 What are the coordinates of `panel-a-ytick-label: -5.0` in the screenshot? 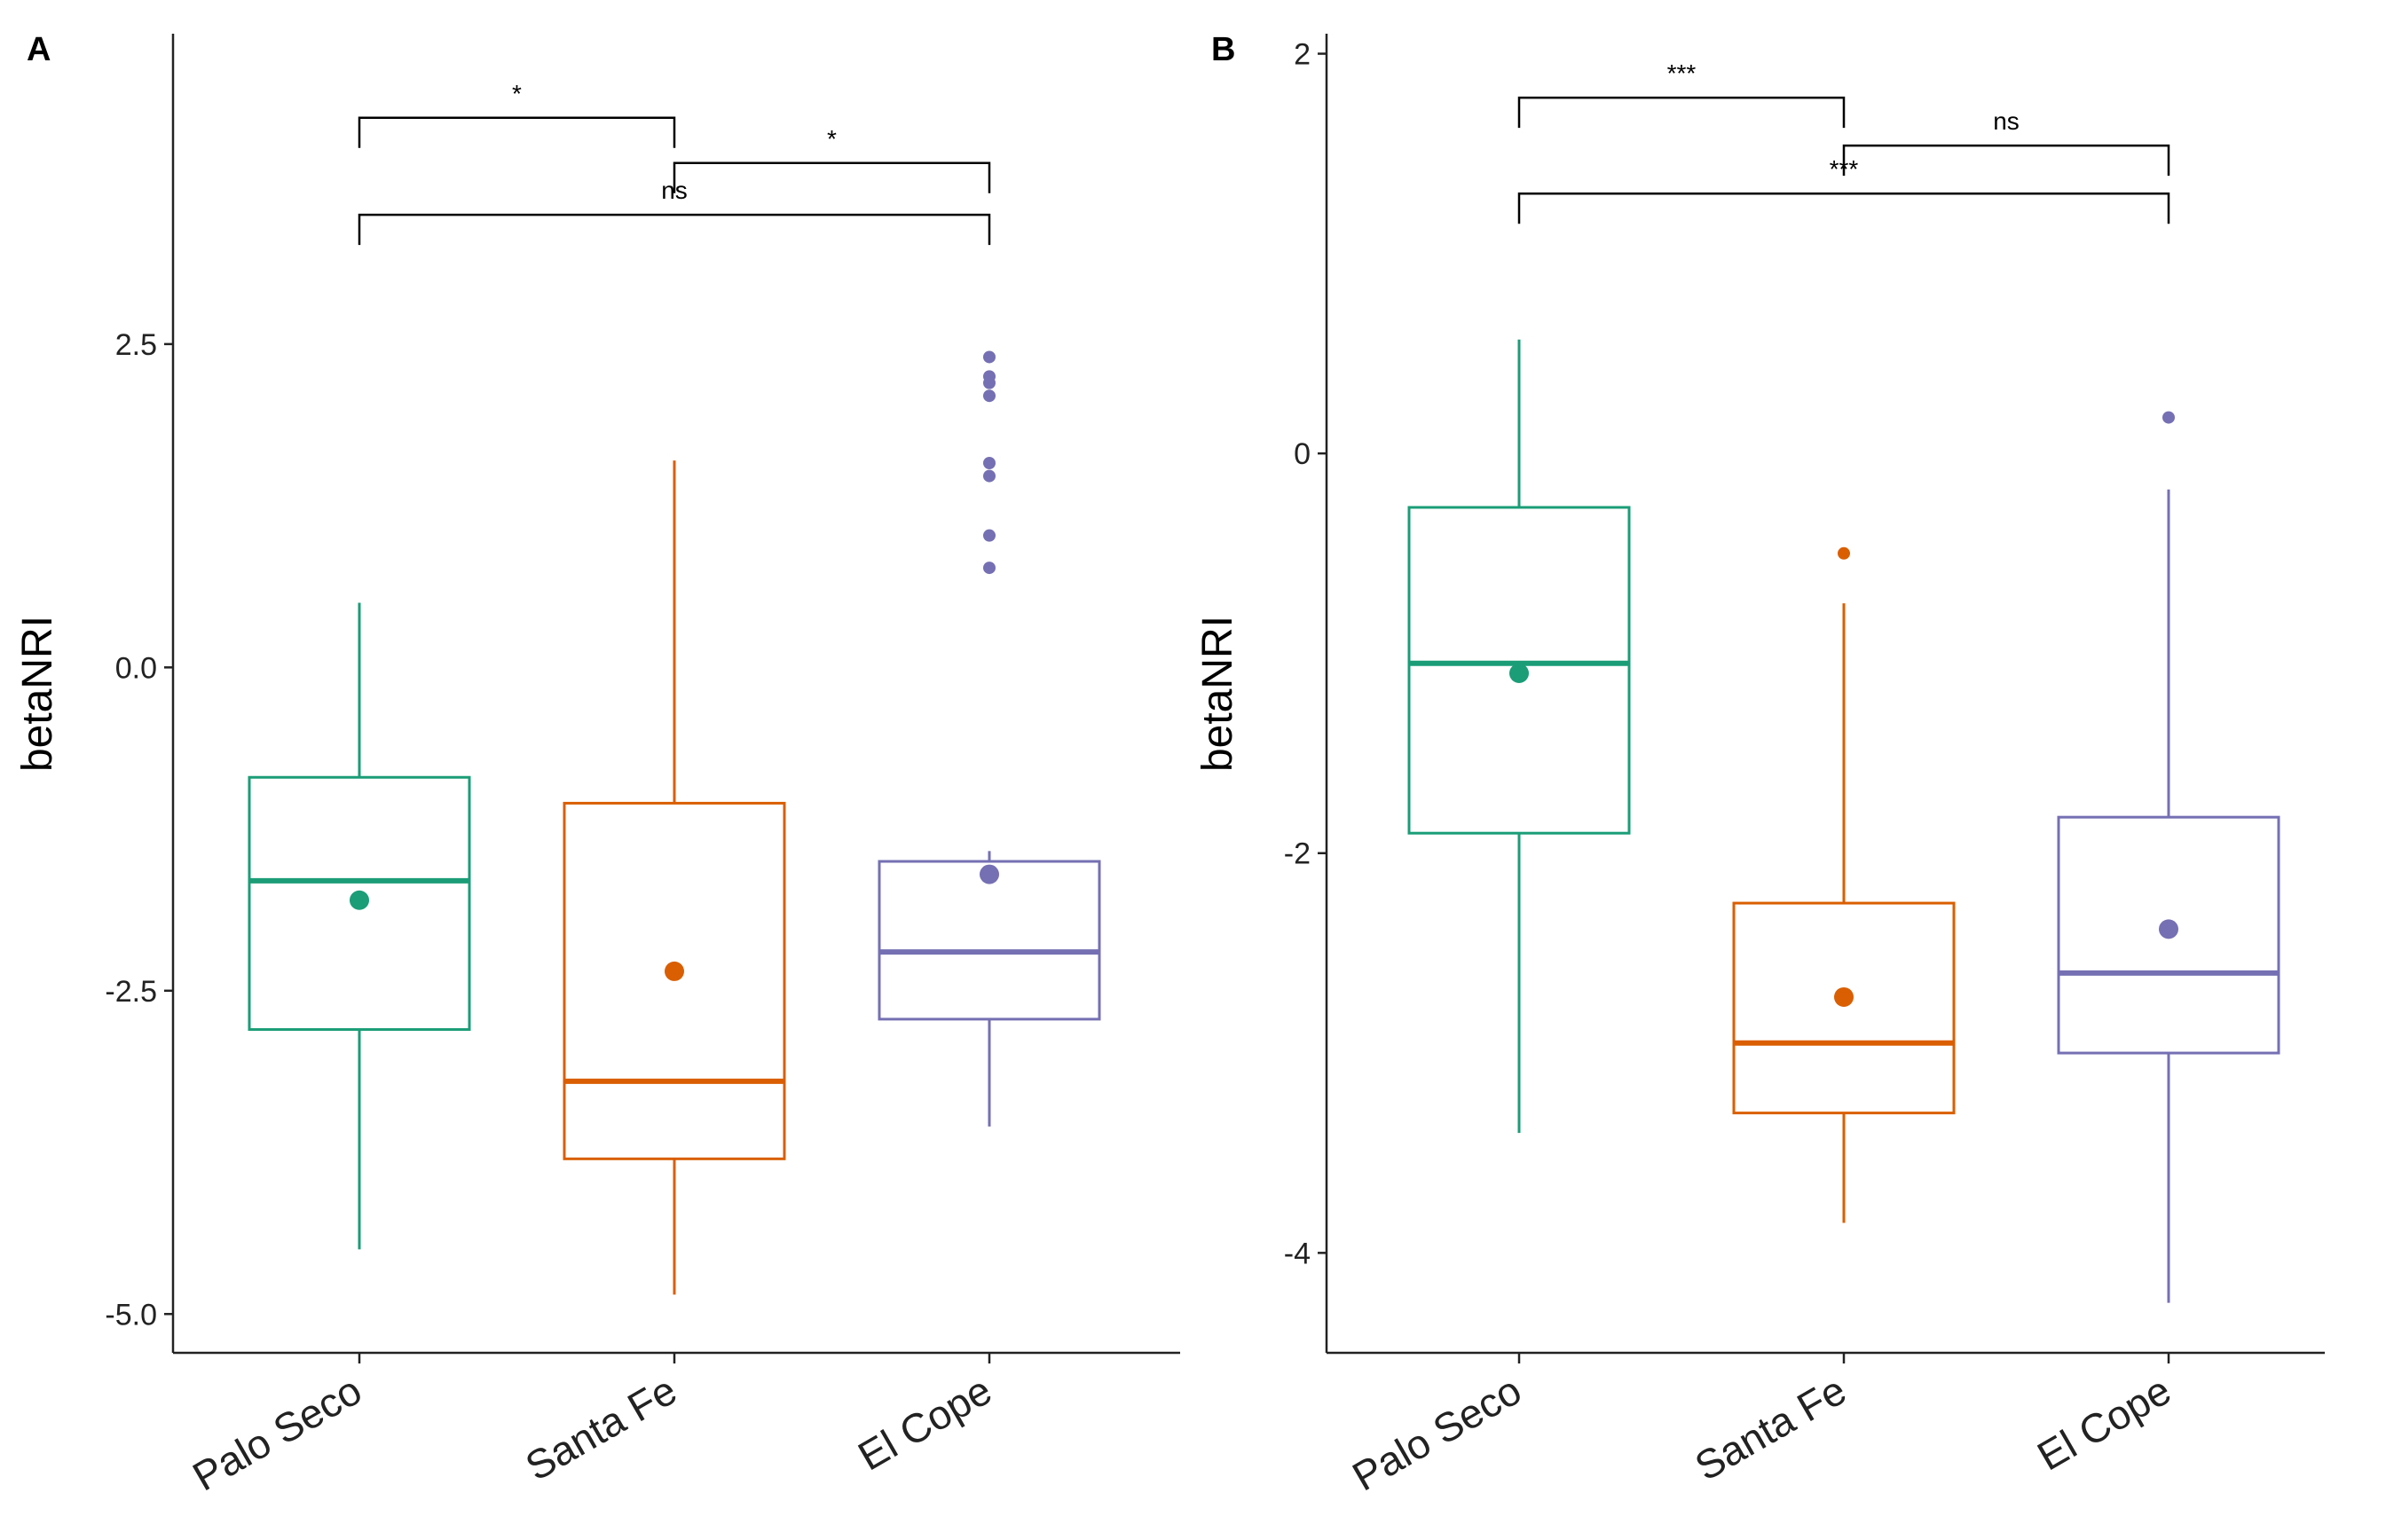 It's located at (131, 1315).